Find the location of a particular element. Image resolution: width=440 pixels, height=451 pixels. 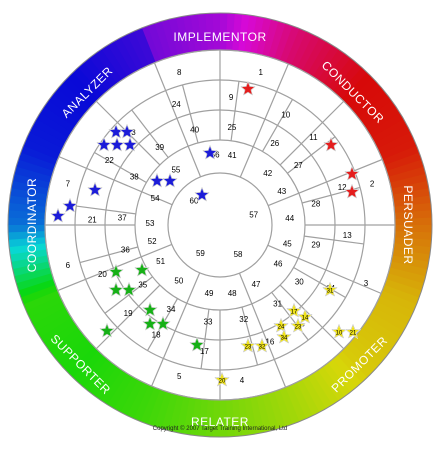

sector-label-relater: RELATER is located at coordinates (220, 422).